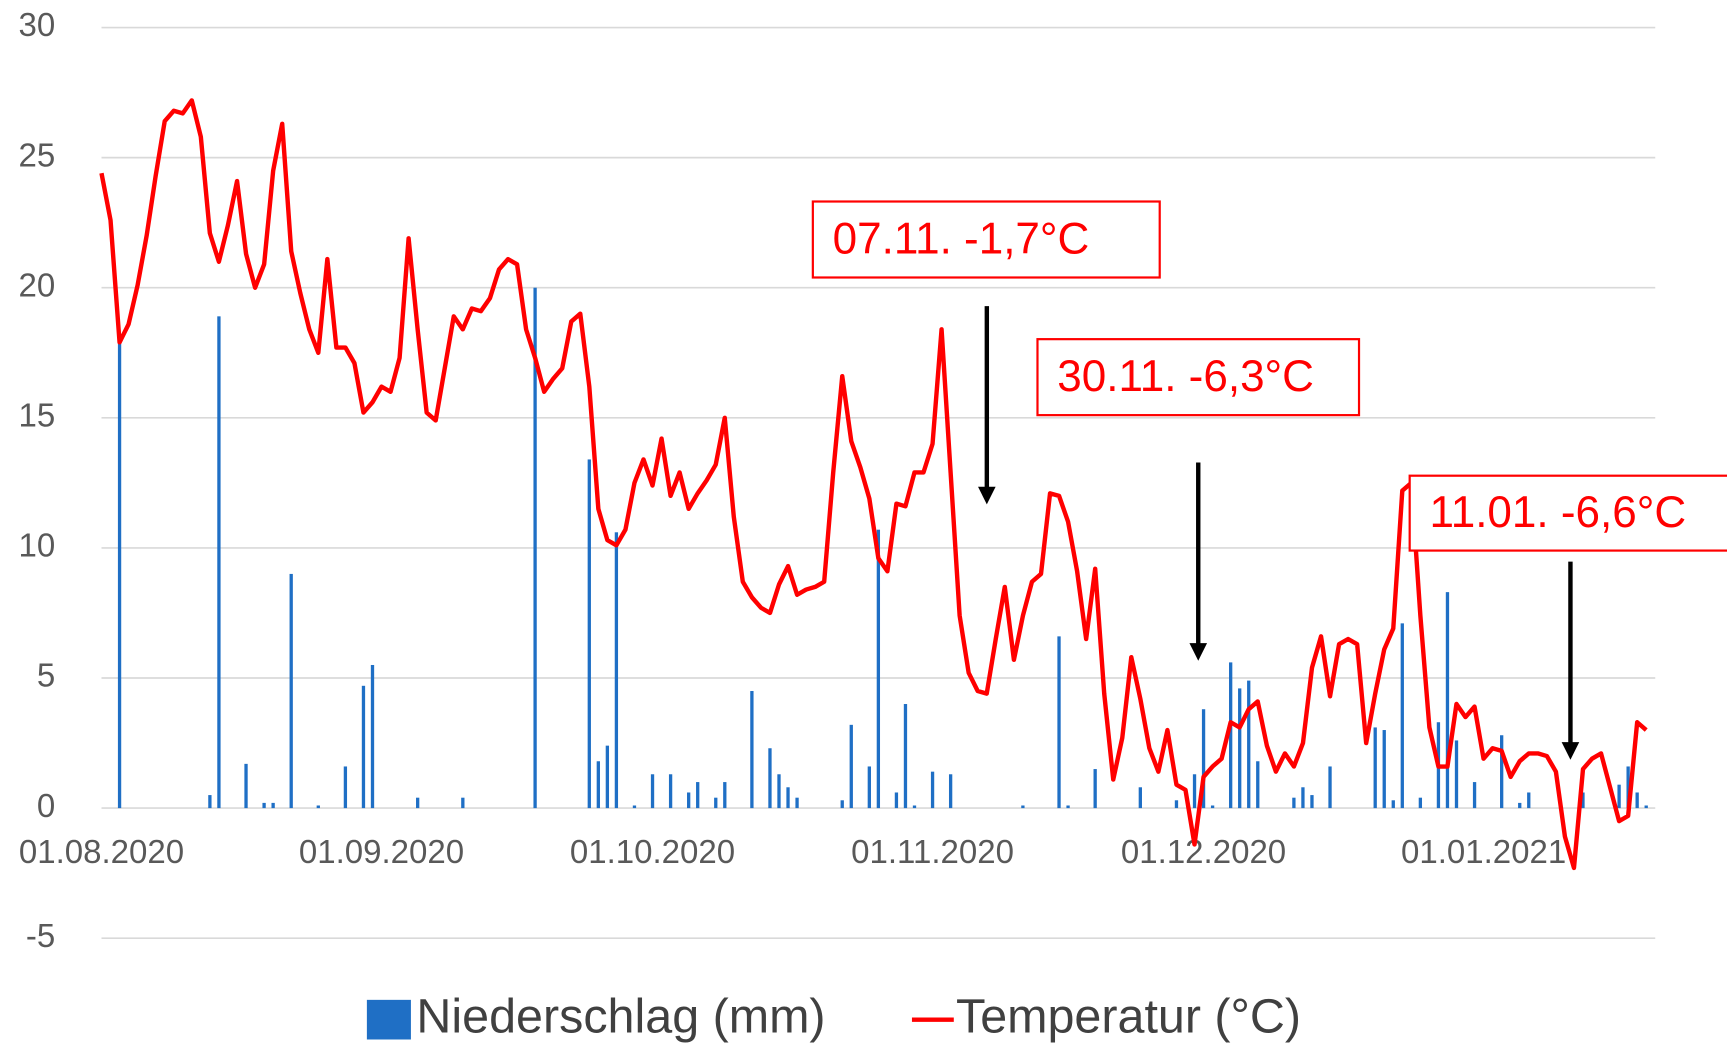  Describe the element at coordinates (1557, 512) in the screenshot. I see `annotation-text: 11.01. -6,6°C` at that location.